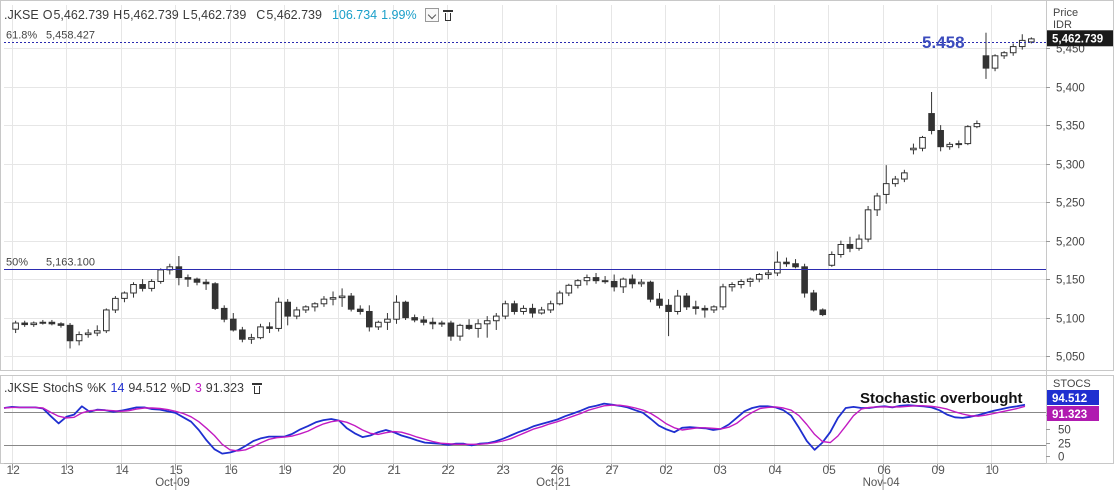 Image resolution: width=1115 pixels, height=492 pixels. Describe the element at coordinates (1062, 25) in the screenshot. I see `price-axis-unit: IDR` at that location.